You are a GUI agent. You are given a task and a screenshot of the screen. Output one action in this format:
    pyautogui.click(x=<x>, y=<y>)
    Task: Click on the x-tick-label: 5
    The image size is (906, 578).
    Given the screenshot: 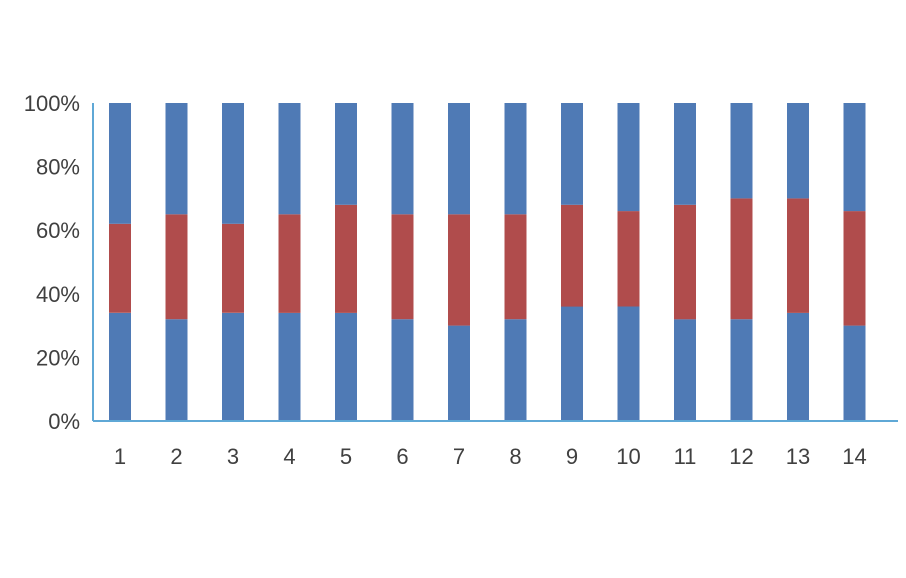 What is the action you would take?
    pyautogui.click(x=346, y=456)
    